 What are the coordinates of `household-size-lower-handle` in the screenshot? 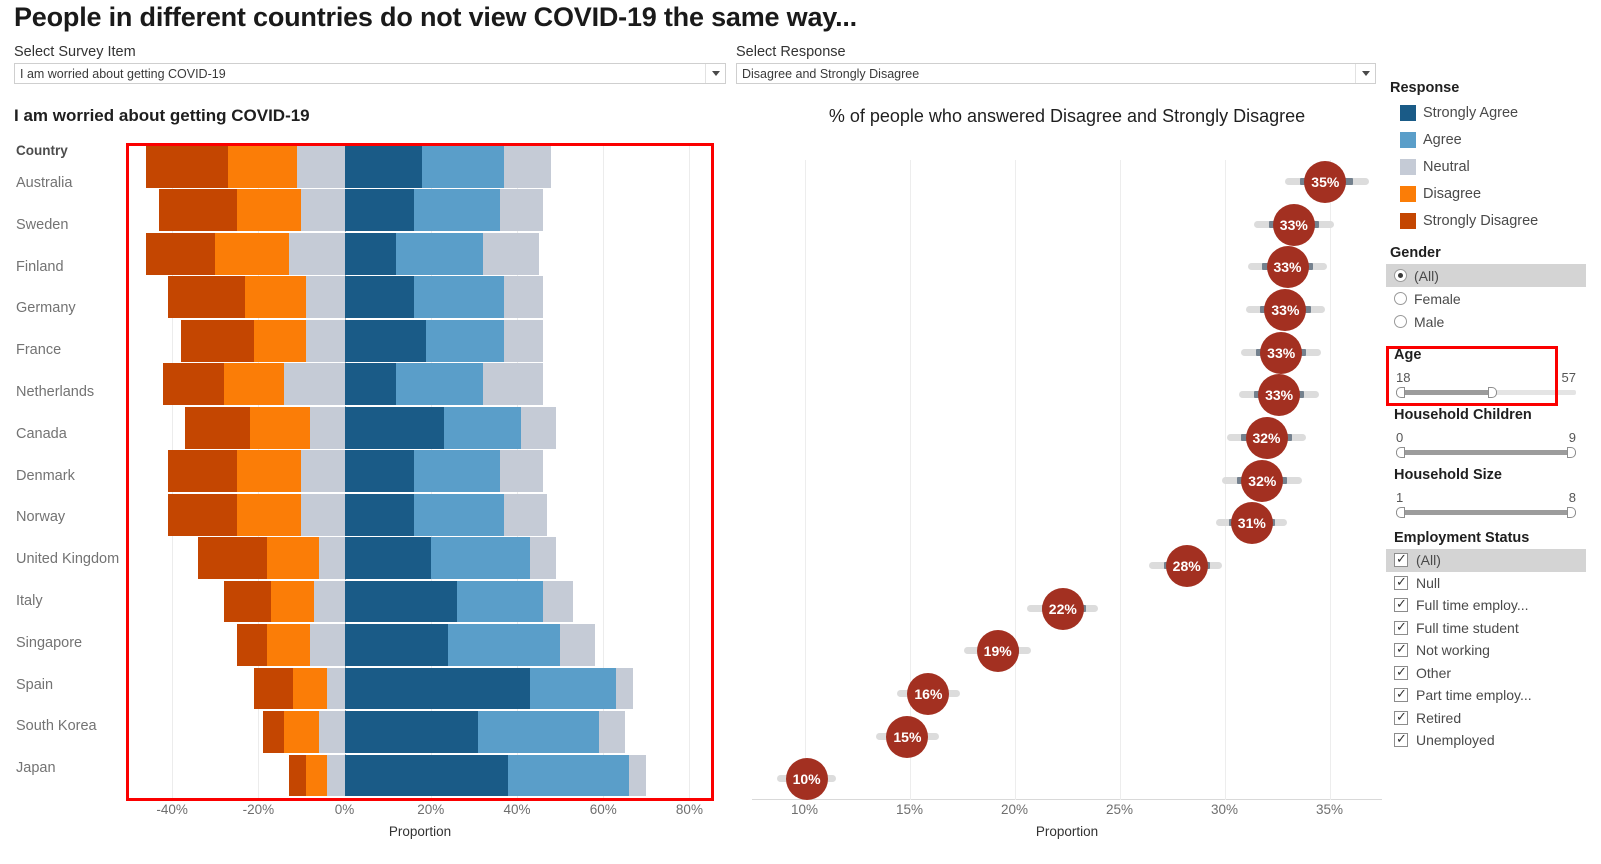 It's located at (1400, 512).